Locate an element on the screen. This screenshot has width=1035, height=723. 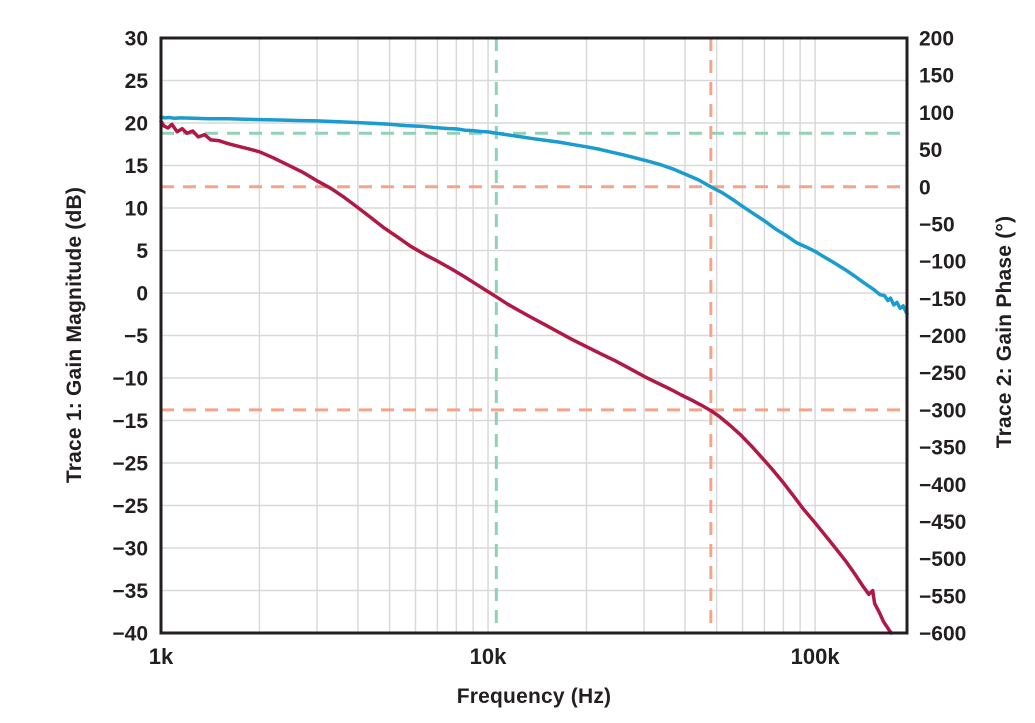
right-axis-title: Trace 2: Gain Phase (°) is located at coordinates (1004, 332).